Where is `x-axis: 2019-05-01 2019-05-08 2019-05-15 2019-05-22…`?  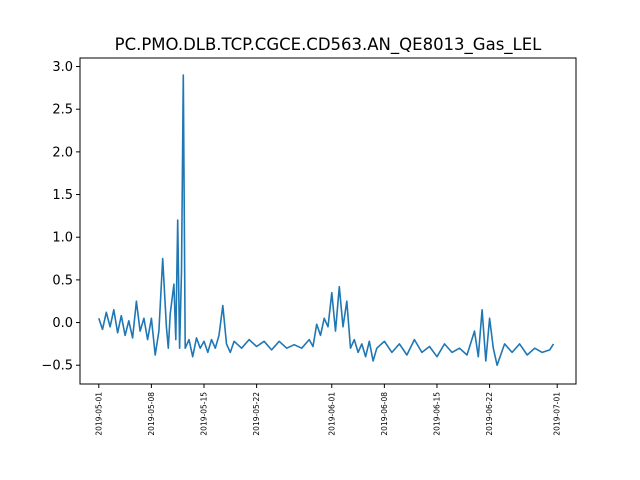
x-axis: 2019-05-01 2019-05-08 2019-05-15 2019-05-22… is located at coordinates (328, 410).